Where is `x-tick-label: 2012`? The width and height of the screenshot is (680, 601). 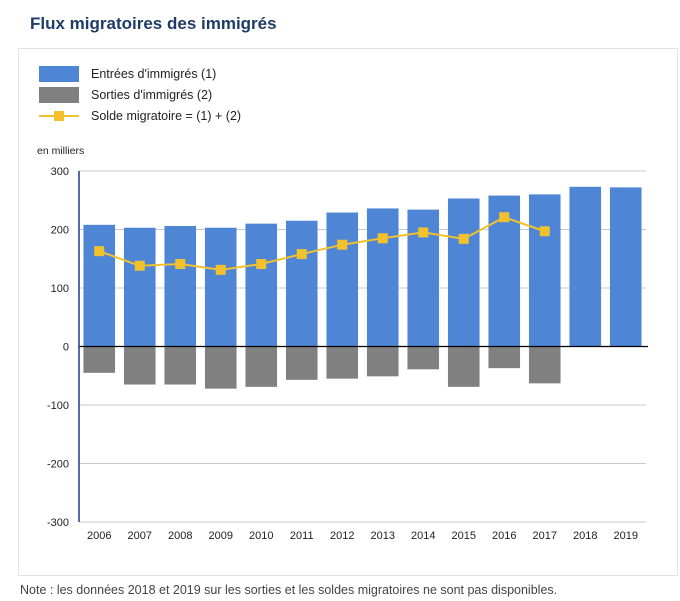 x-tick-label: 2012 is located at coordinates (342, 536).